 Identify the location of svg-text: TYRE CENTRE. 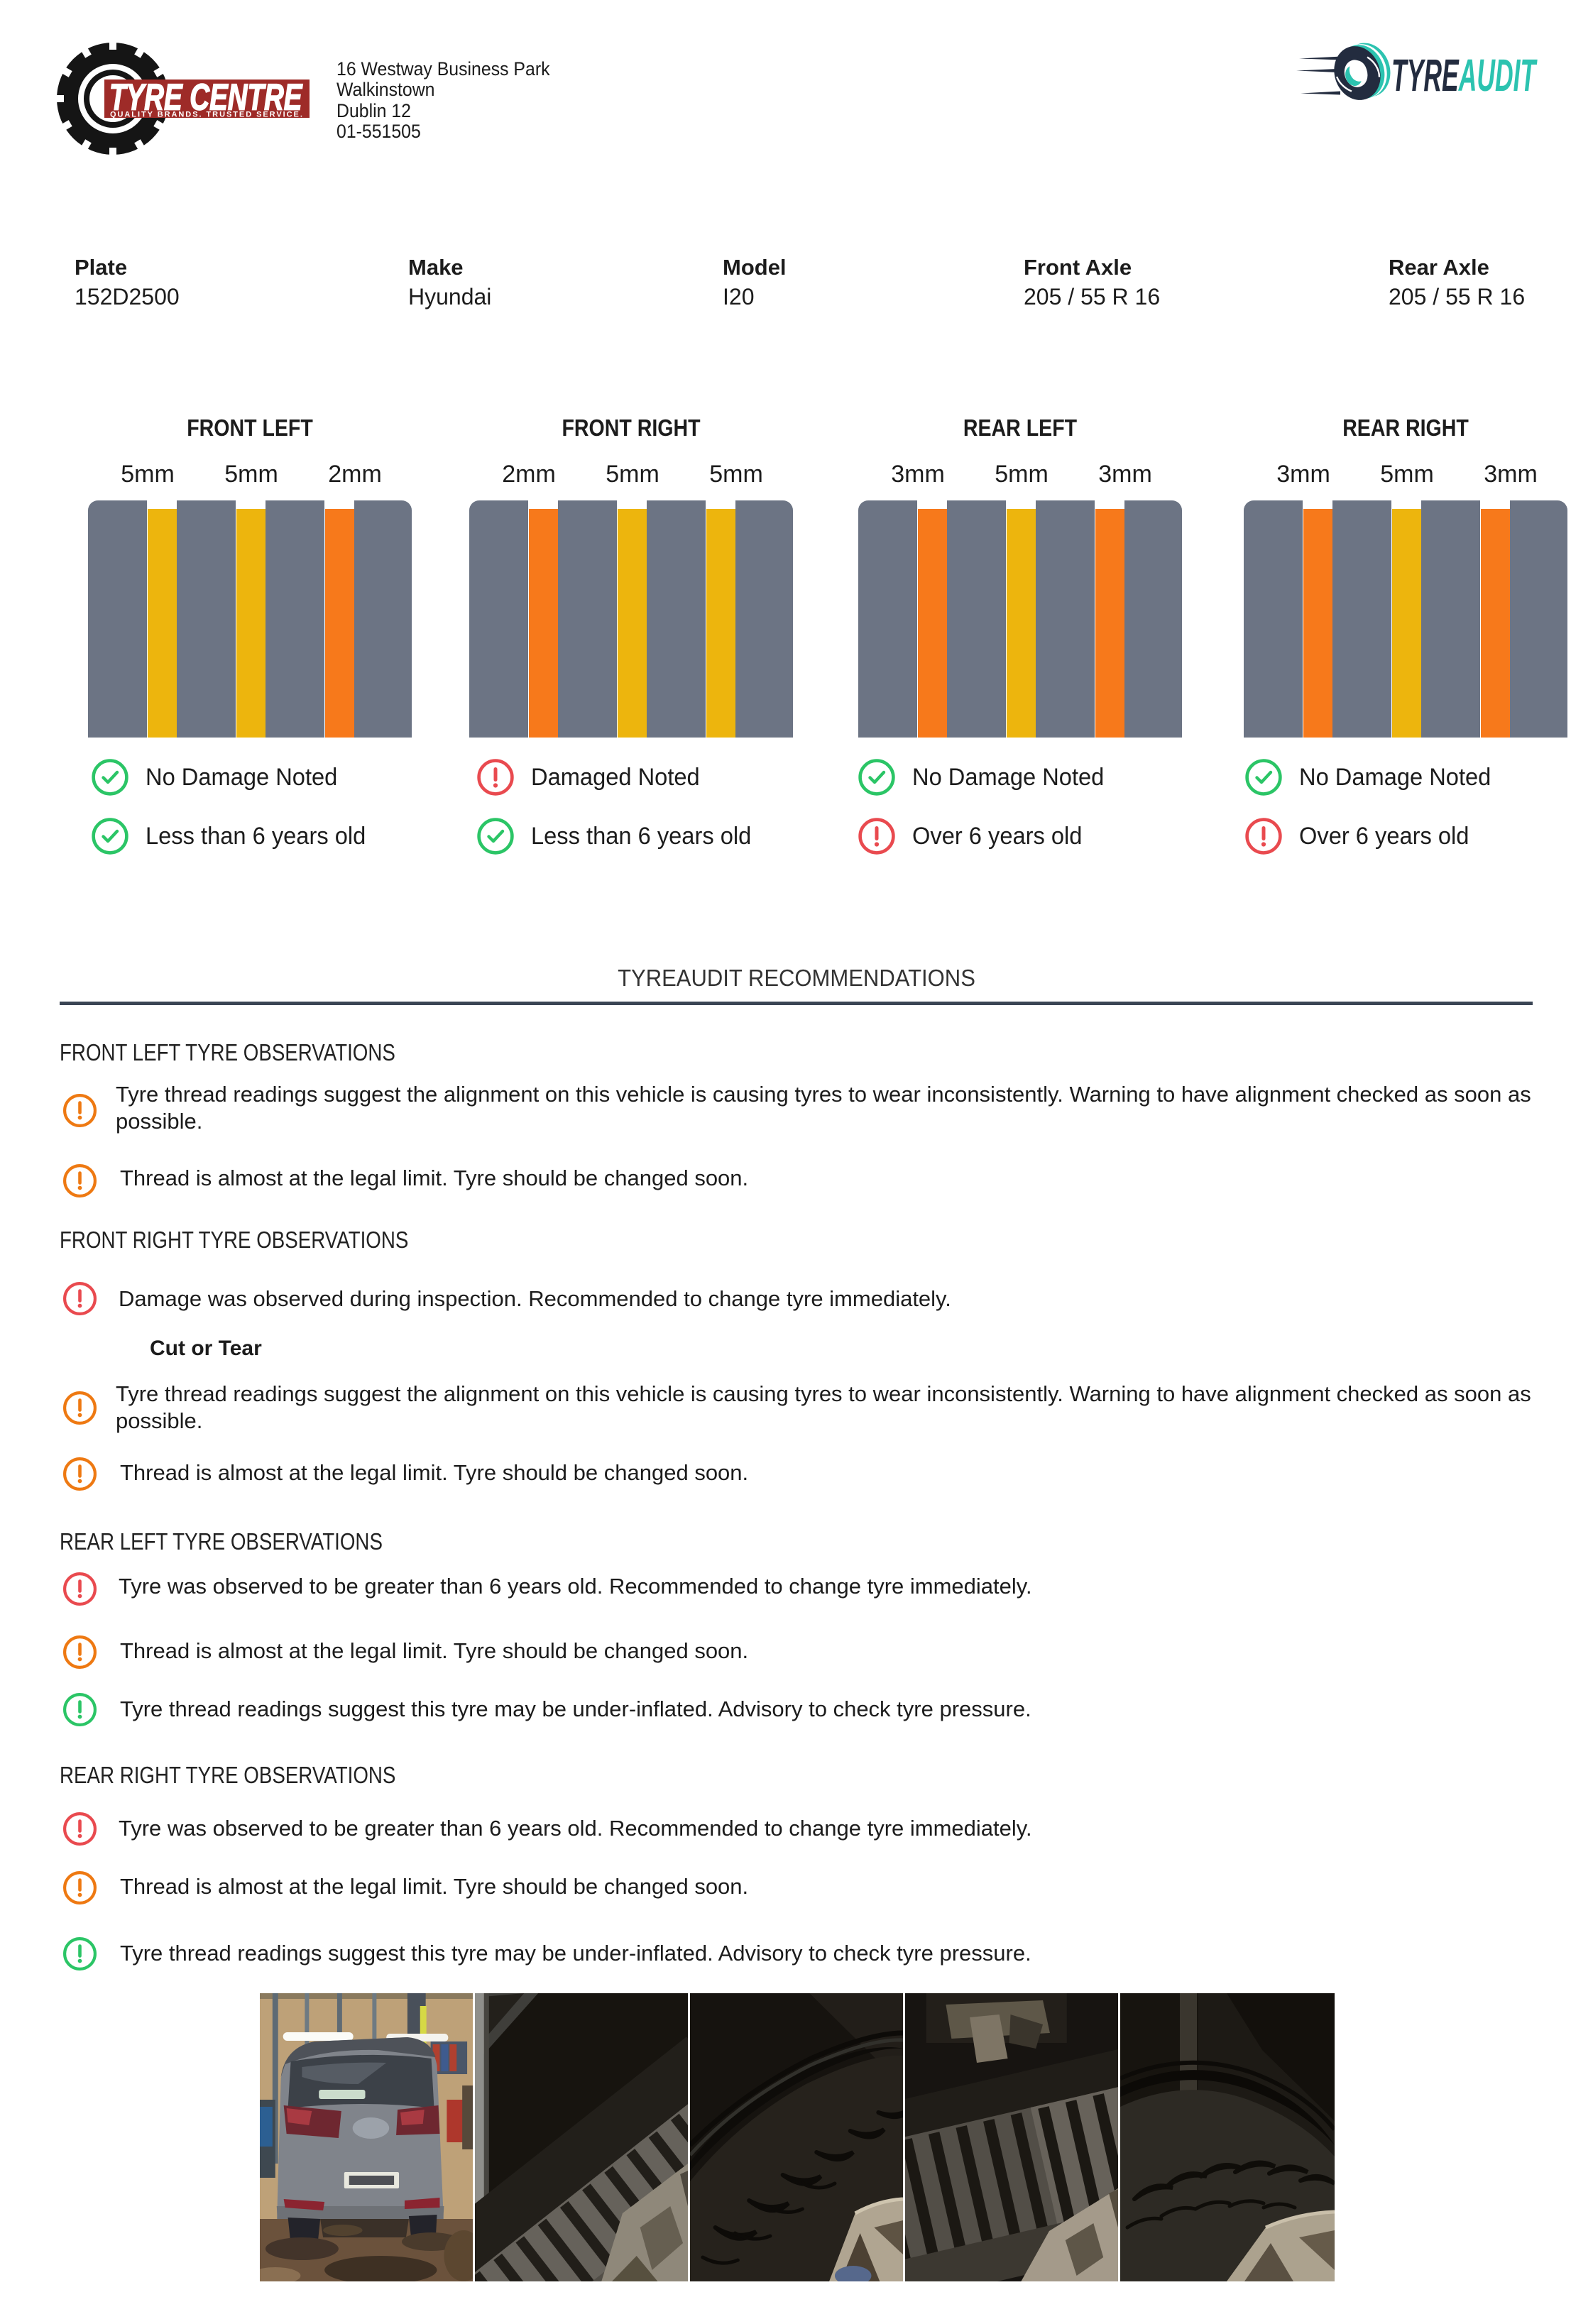
(206, 97).